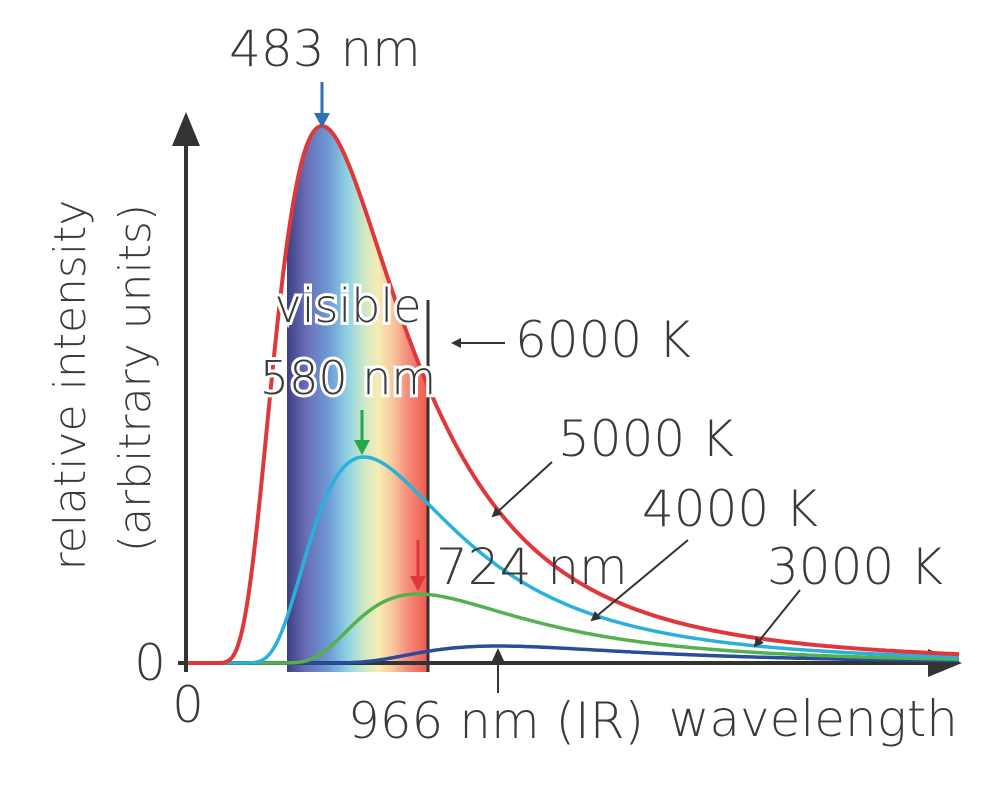 This screenshot has width=1004, height=794. What do you see at coordinates (532, 567) in the screenshot?
I see `peak-label-4000k: 724 nm` at bounding box center [532, 567].